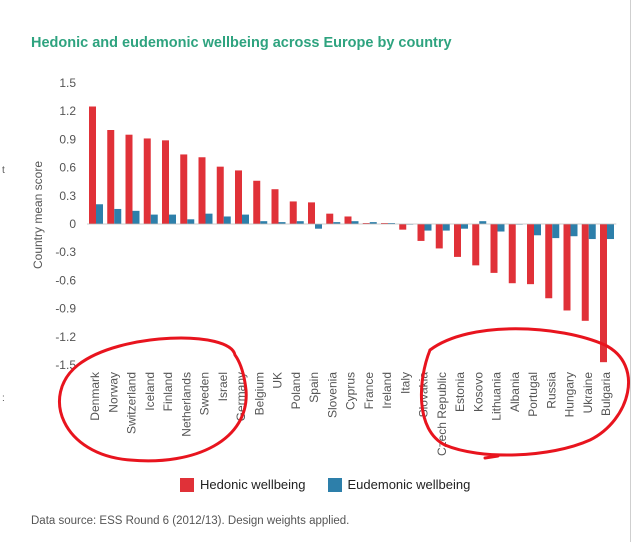 This screenshot has height=542, width=640. What do you see at coordinates (65, 280) in the screenshot?
I see `y-tick-label: -0.6` at bounding box center [65, 280].